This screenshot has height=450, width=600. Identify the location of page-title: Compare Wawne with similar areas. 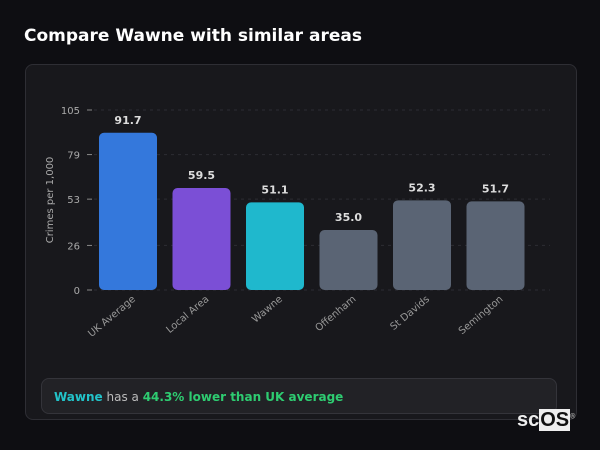
(193, 36).